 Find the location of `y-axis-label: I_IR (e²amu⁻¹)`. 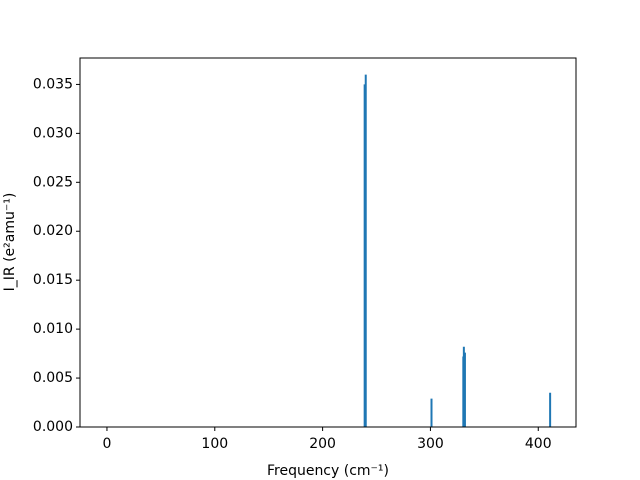

y-axis-label: I_IR (e²amu⁻¹) is located at coordinates (10, 242).